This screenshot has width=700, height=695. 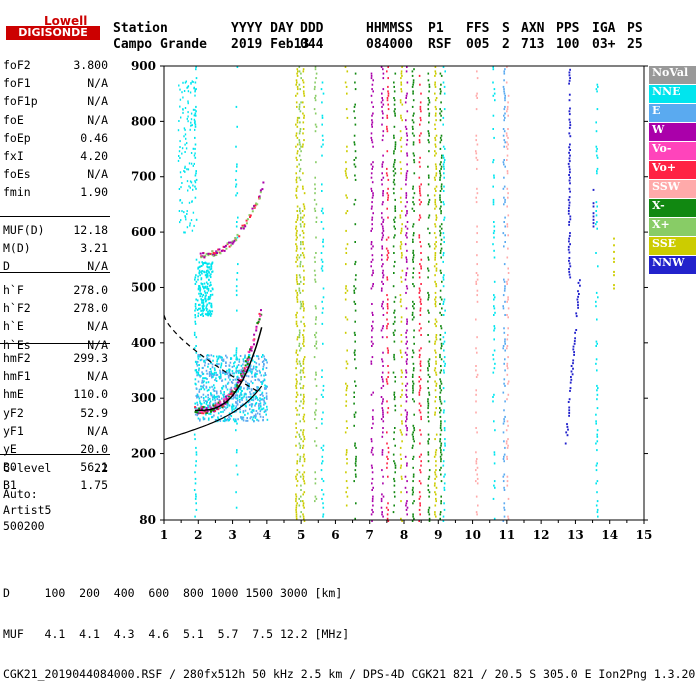 I want to click on panel-separator, so click(x=55, y=454).